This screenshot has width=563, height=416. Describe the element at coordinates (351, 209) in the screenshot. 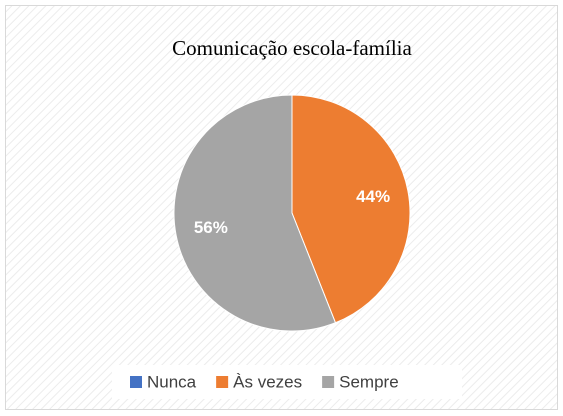

I see `pie-slice` at that location.